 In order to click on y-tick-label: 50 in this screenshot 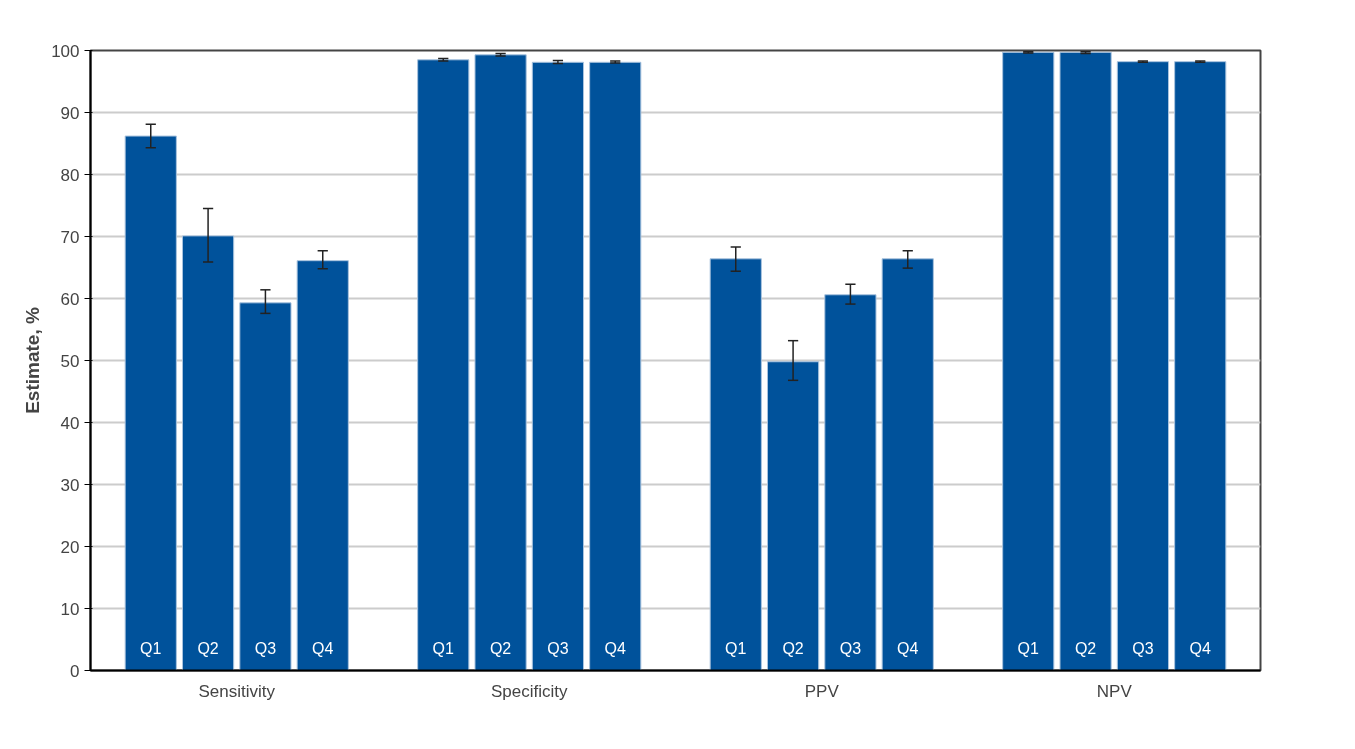, I will do `click(70, 361)`.